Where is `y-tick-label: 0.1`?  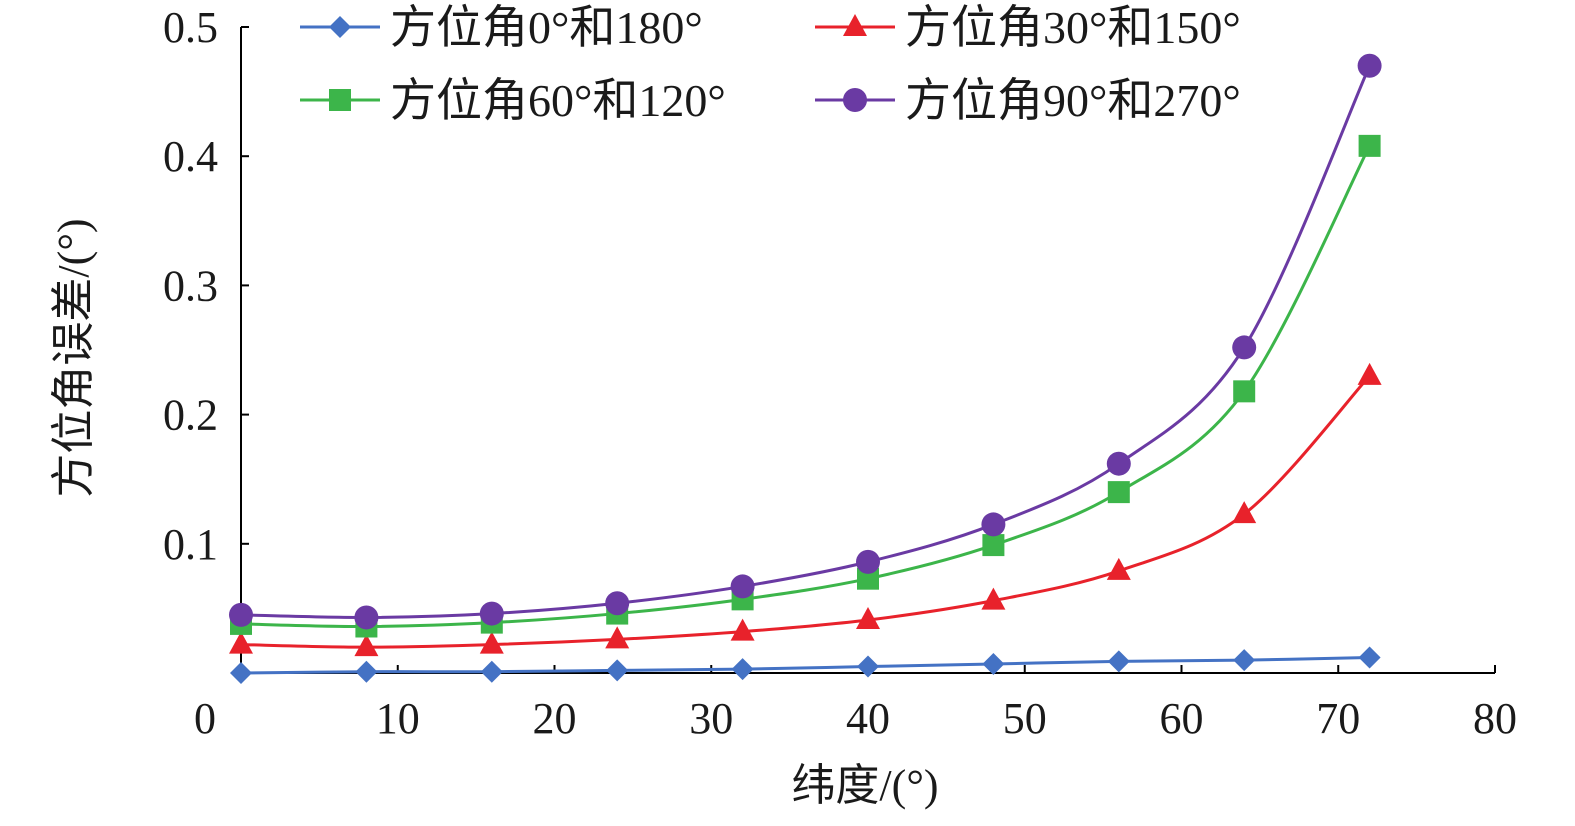 y-tick-label: 0.1 is located at coordinates (190, 544).